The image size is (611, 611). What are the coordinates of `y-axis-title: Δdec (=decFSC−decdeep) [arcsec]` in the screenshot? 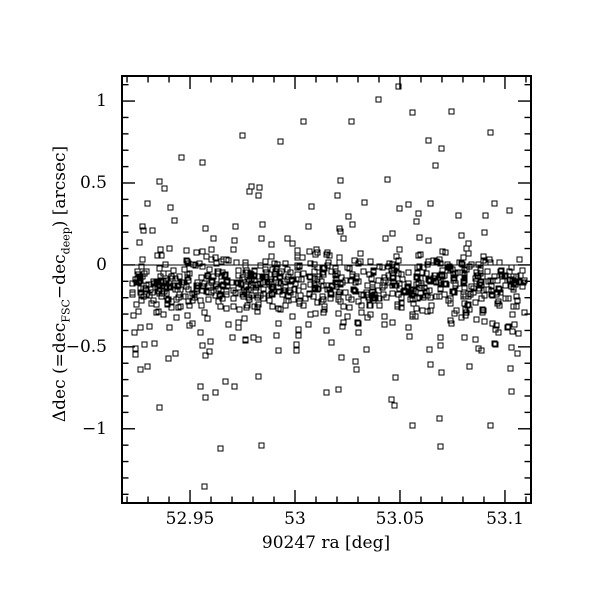 It's located at (61, 284).